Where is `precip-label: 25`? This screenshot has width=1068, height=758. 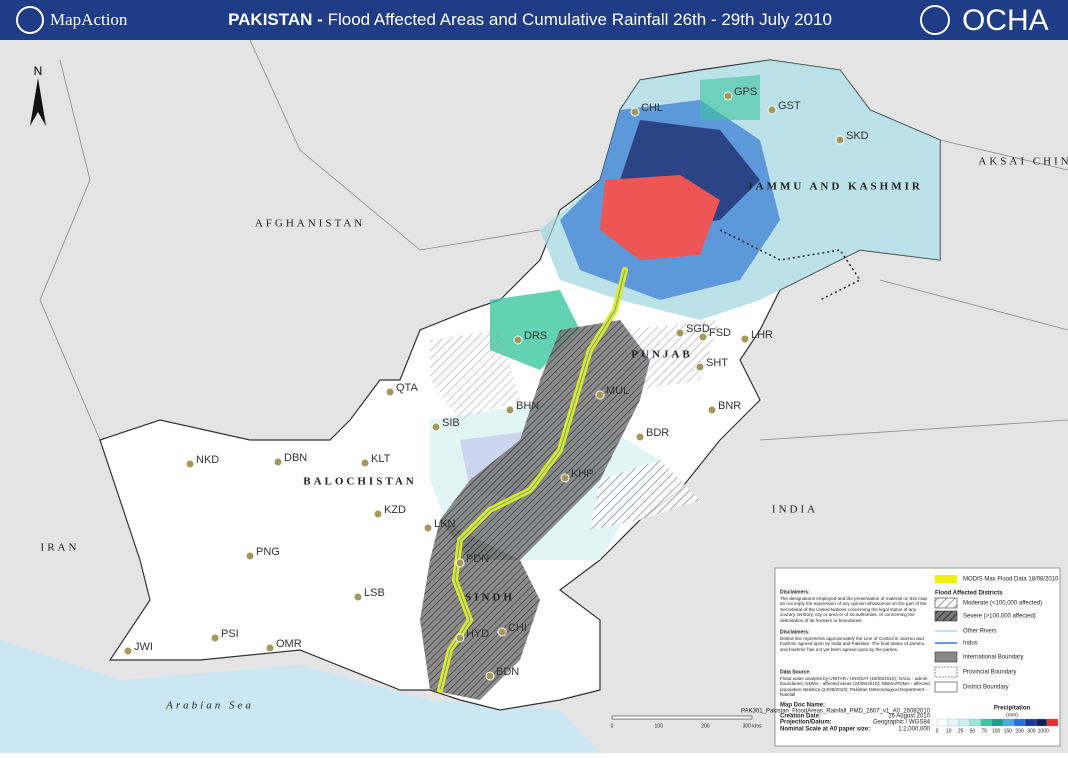 precip-label: 25 is located at coordinates (961, 731).